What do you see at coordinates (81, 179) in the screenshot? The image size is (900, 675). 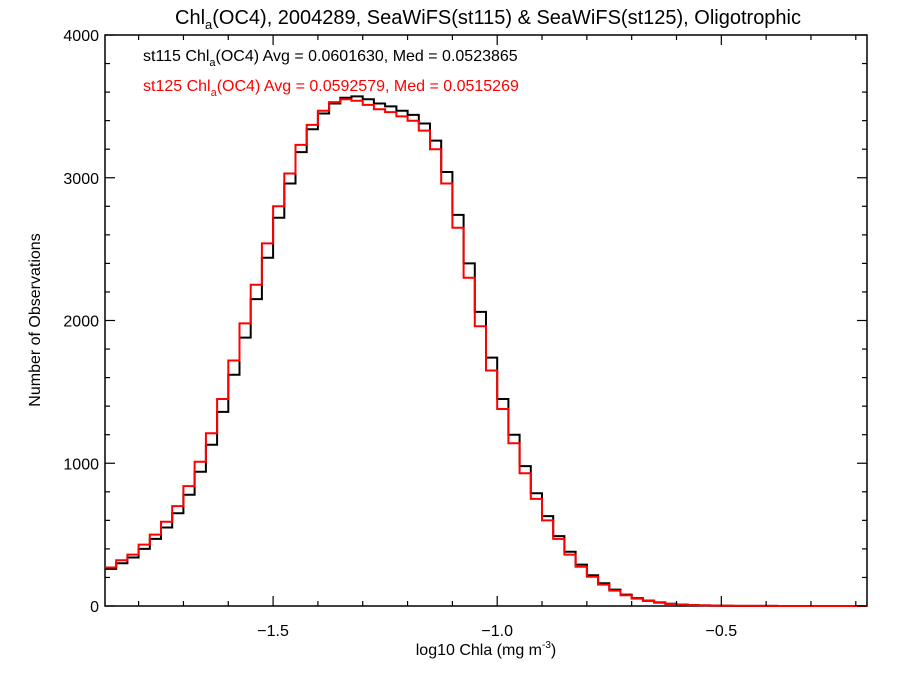 I see `y-tick-label: 3000` at bounding box center [81, 179].